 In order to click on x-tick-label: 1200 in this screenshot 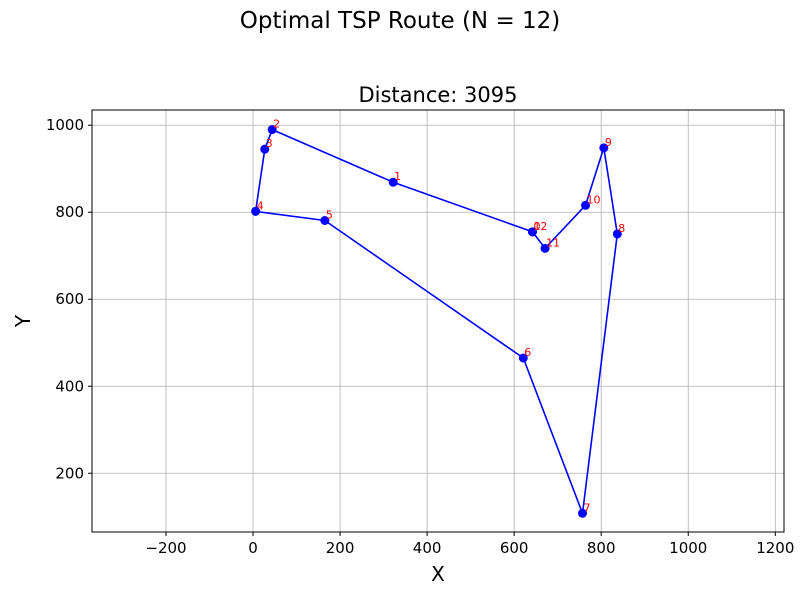, I will do `click(775, 548)`.